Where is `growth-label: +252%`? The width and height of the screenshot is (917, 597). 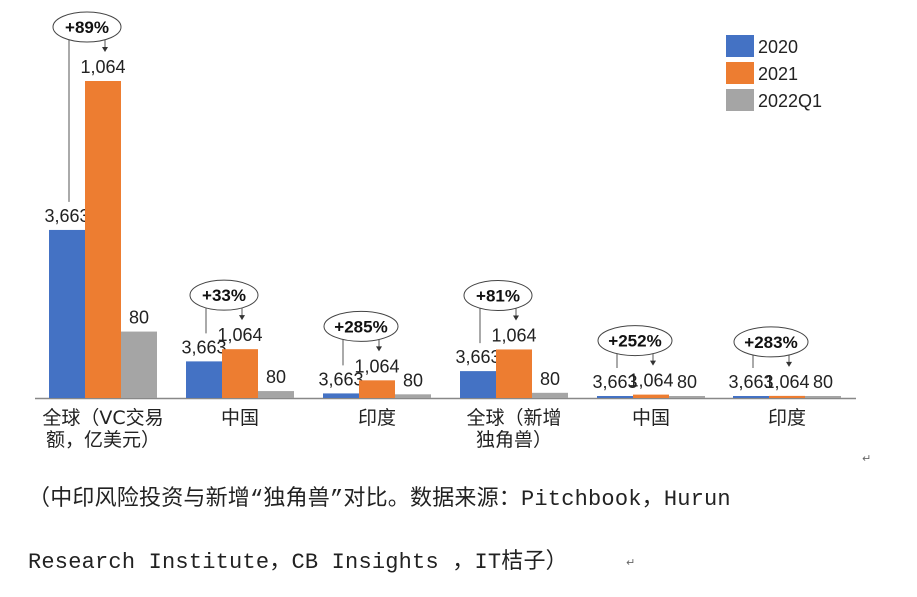
growth-label: +252% is located at coordinates (634, 341).